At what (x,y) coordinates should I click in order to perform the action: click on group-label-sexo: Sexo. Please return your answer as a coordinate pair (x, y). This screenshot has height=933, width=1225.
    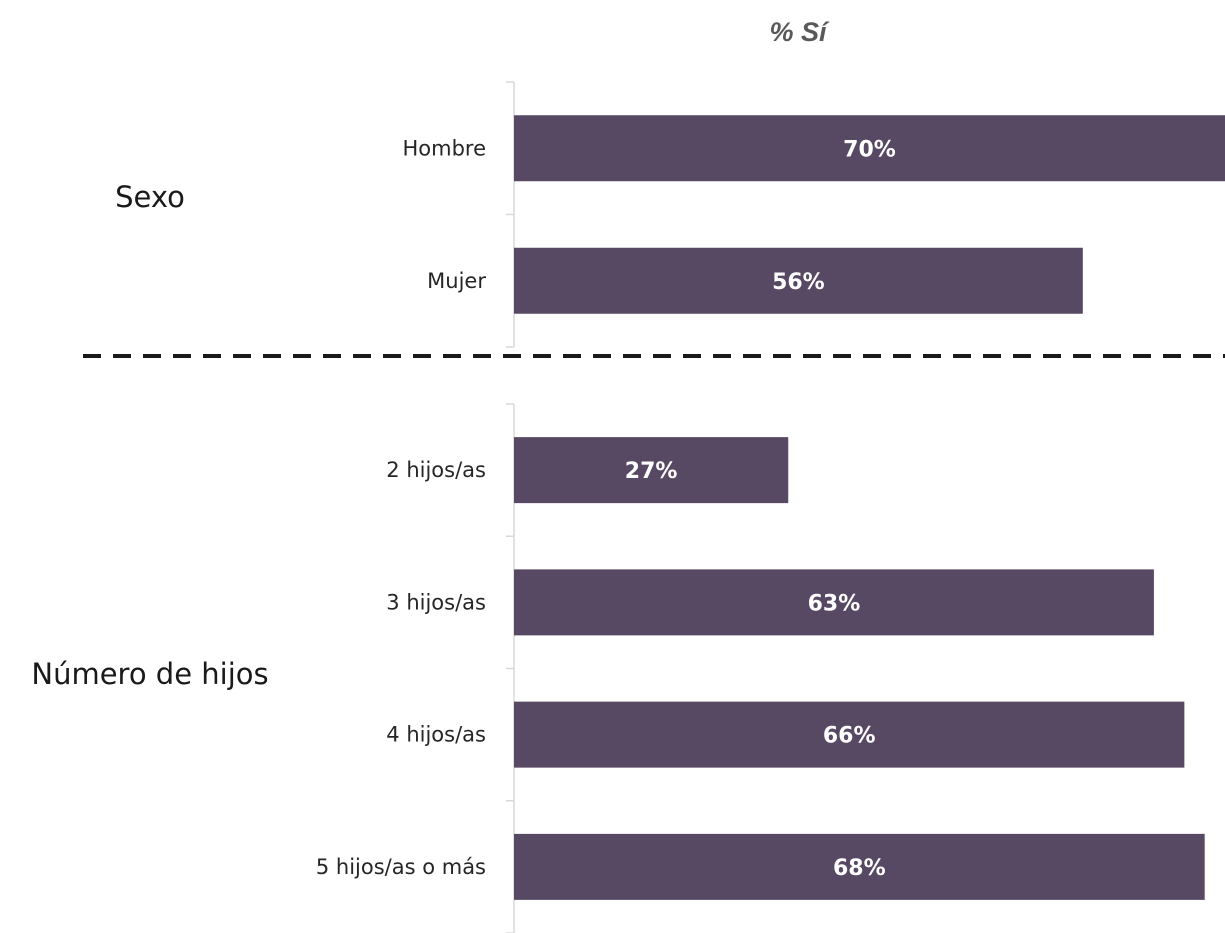
    Looking at the image, I should click on (150, 197).